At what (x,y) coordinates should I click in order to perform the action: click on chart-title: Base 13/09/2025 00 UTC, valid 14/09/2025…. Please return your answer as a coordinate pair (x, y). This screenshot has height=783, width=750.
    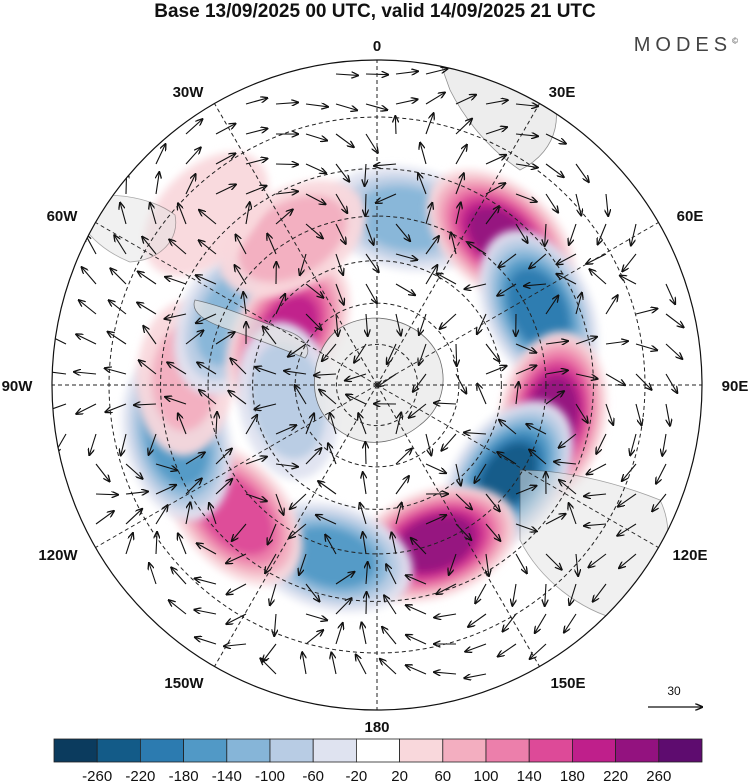
    Looking at the image, I should click on (375, 11).